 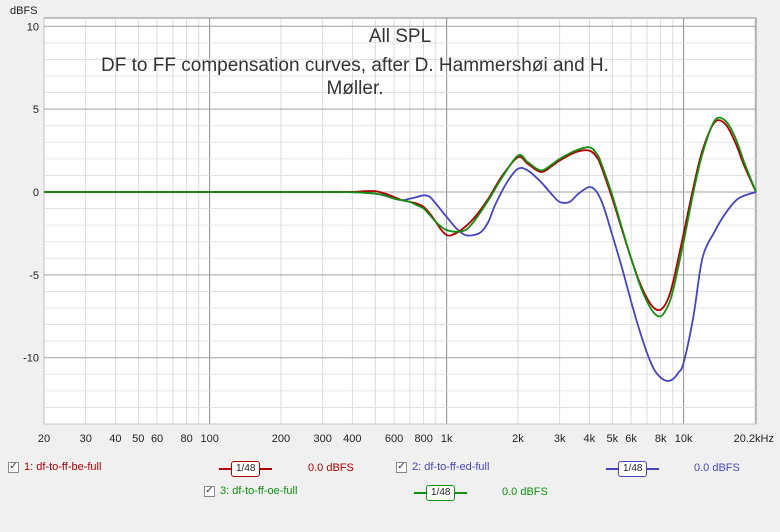 What do you see at coordinates (187, 439) in the screenshot?
I see `x-tick-label: 80` at bounding box center [187, 439].